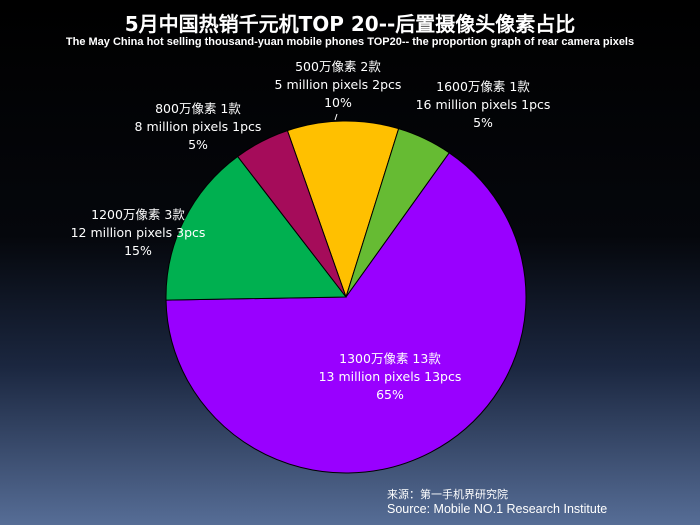 The image size is (700, 525). I want to click on slice-label-en: 5 million pixels 2pcs, so click(338, 84).